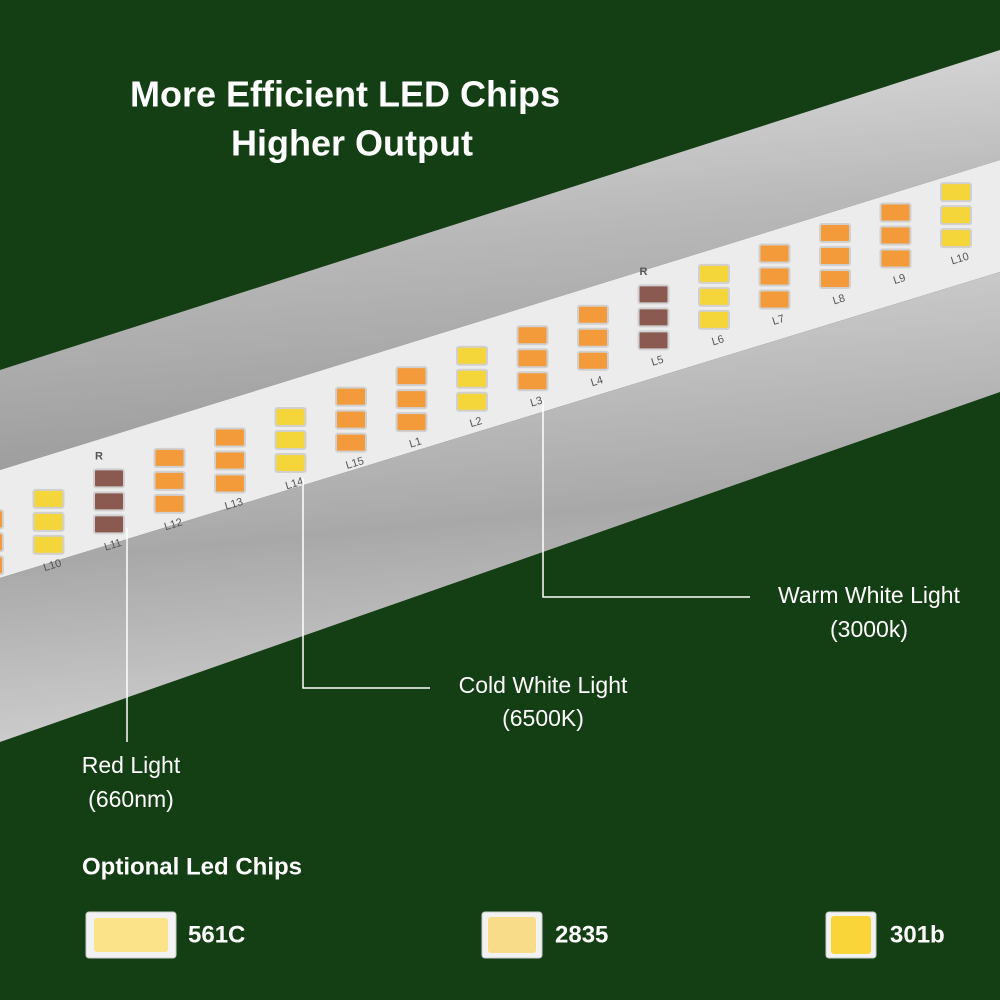 The image size is (1000, 1000). What do you see at coordinates (838, 299) in the screenshot?
I see `led-label: L8` at bounding box center [838, 299].